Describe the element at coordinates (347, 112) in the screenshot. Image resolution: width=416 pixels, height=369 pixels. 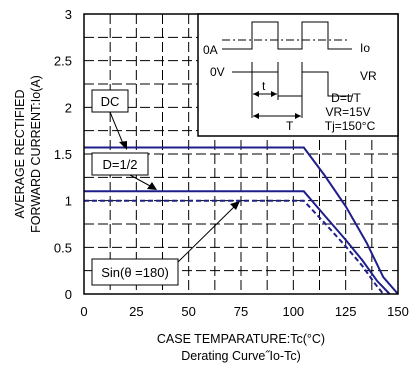
I see `condition-vr: VR=15V` at that location.